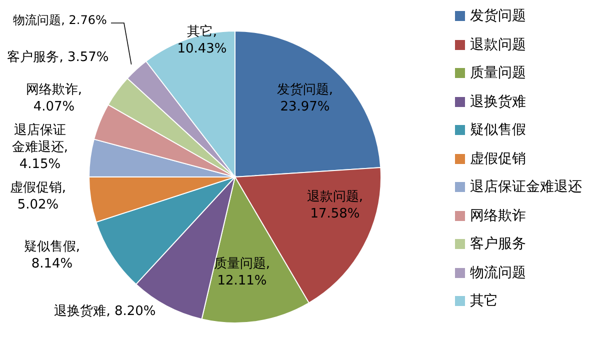 The image size is (609, 340). What do you see at coordinates (60, 20) in the screenshot?
I see `data-label: 物流问题, 2.76%` at bounding box center [60, 20].